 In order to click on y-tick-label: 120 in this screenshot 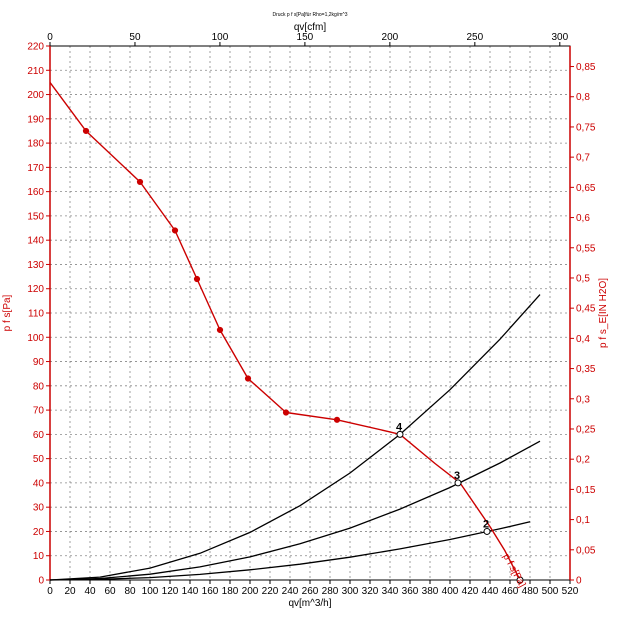, I will do `click(35, 289)`.